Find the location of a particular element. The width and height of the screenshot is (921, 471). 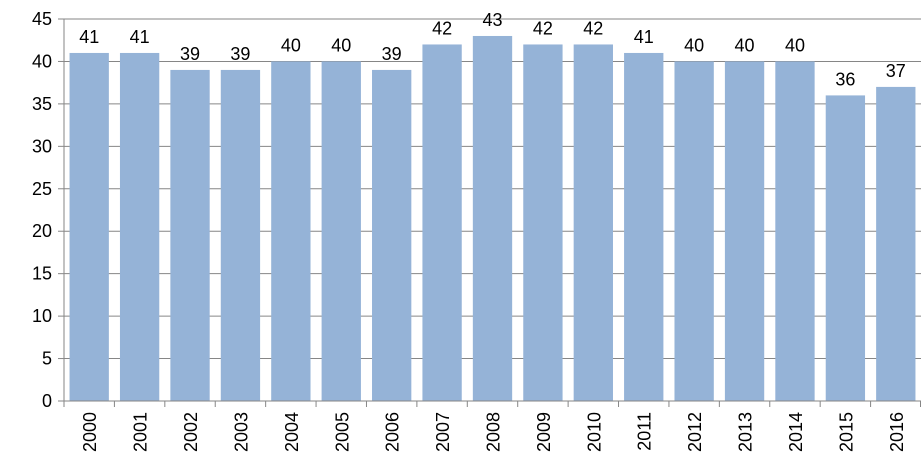

data-label-2010: 42 is located at coordinates (593, 28).